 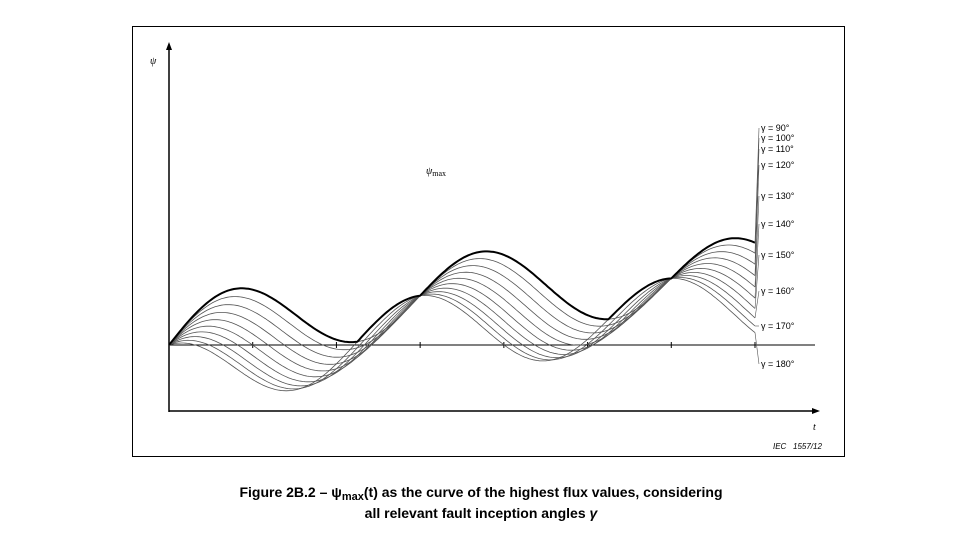 What do you see at coordinates (153, 61) in the screenshot?
I see `y-axis-label: ψ` at bounding box center [153, 61].